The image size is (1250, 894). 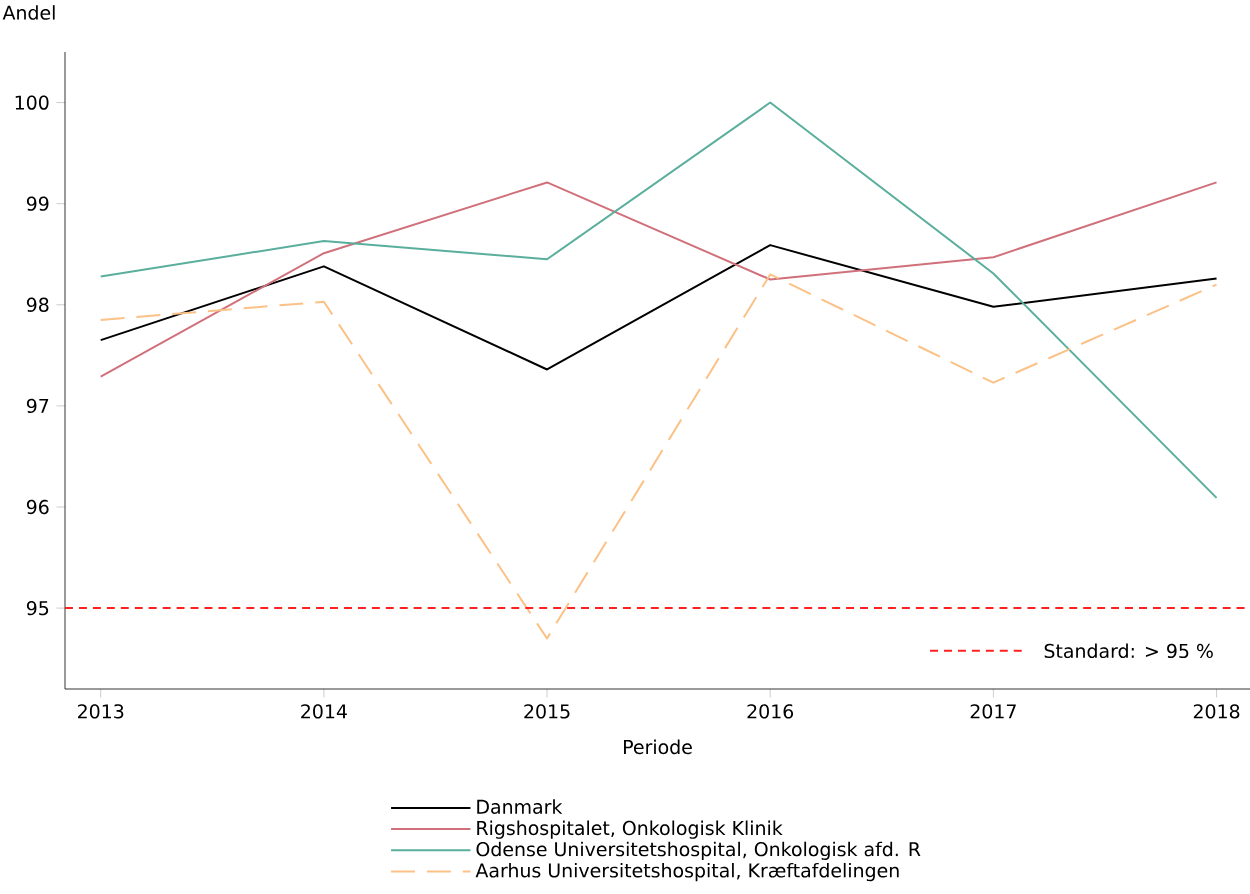 I want to click on x-tick-label: 2017, so click(x=993, y=711).